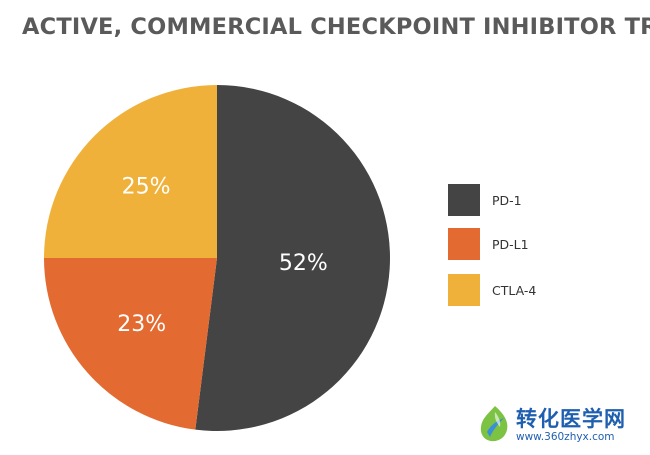 The height and width of the screenshot is (455, 650). What do you see at coordinates (141, 324) in the screenshot?
I see `slice-label-pd-l1: 23%` at bounding box center [141, 324].